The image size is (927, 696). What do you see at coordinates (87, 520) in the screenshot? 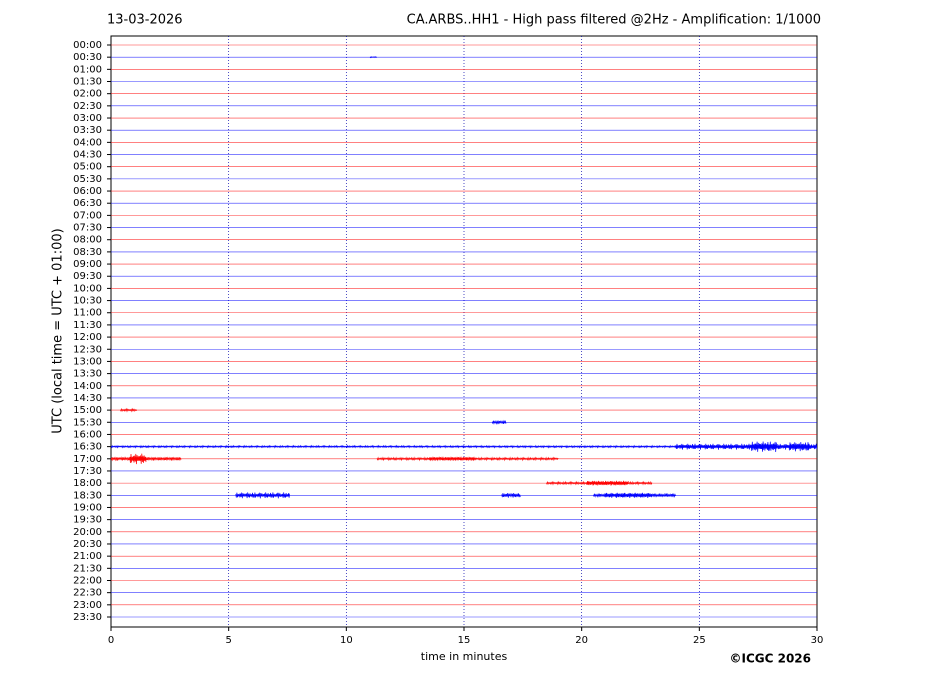
I see `y-tick-label: 19:30` at bounding box center [87, 520].